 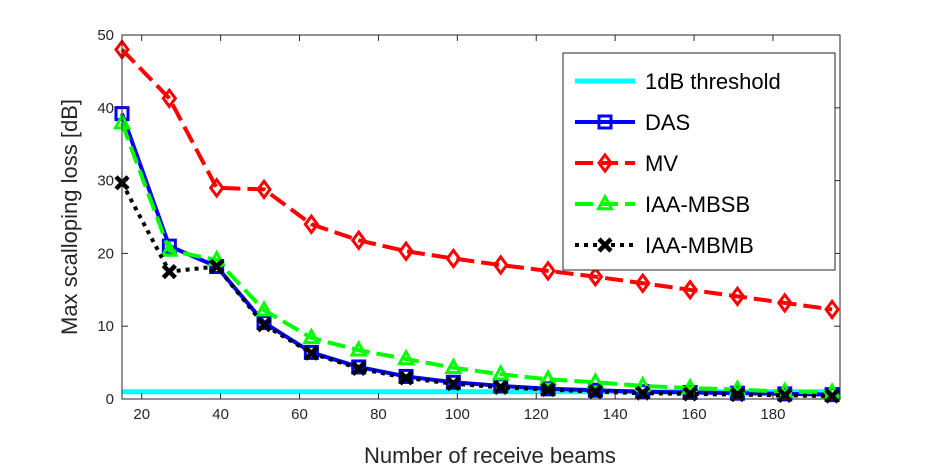 I want to click on legend-label-iaa-mbsb: IAA-MBSB, so click(x=697, y=204).